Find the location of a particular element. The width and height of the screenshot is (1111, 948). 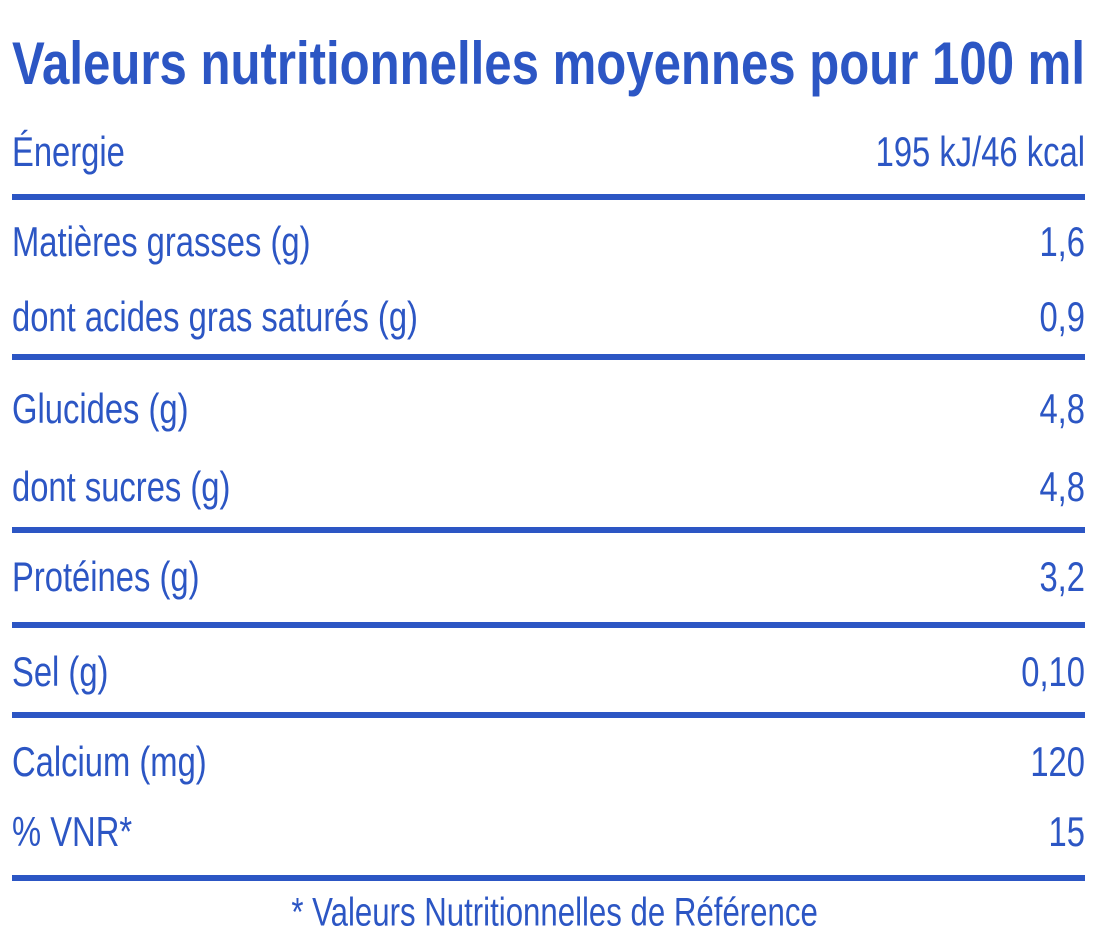

footnote: * Valeurs Nutritionnelles de Référence is located at coordinates (554, 912).